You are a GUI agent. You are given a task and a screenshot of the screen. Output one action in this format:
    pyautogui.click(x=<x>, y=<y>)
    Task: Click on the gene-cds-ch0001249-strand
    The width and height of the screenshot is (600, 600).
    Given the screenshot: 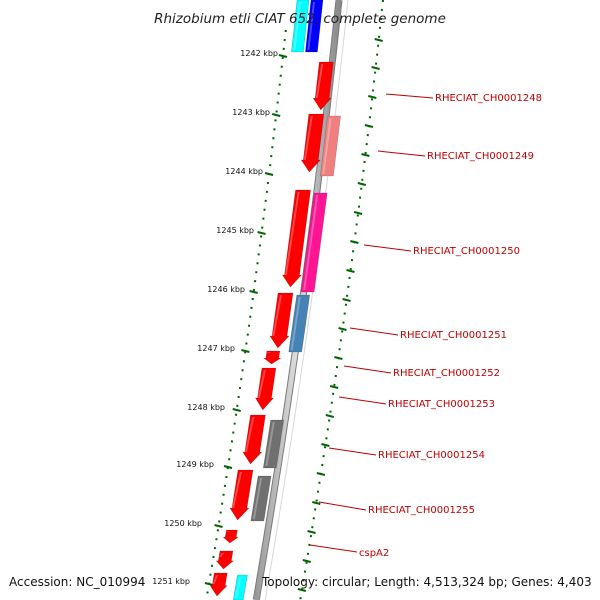 What is the action you would take?
    pyautogui.click(x=312, y=143)
    